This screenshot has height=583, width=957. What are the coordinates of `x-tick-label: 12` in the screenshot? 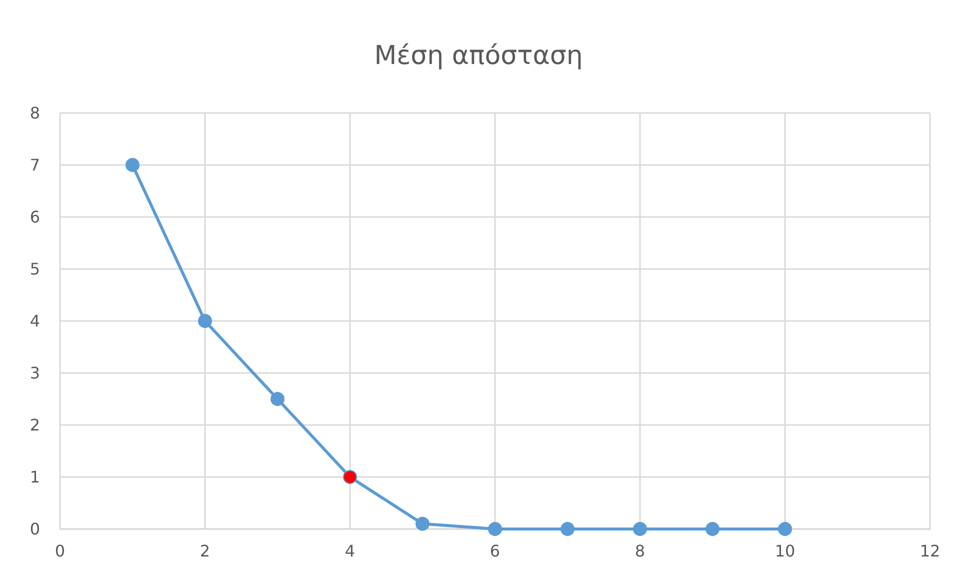 It's located at (930, 551).